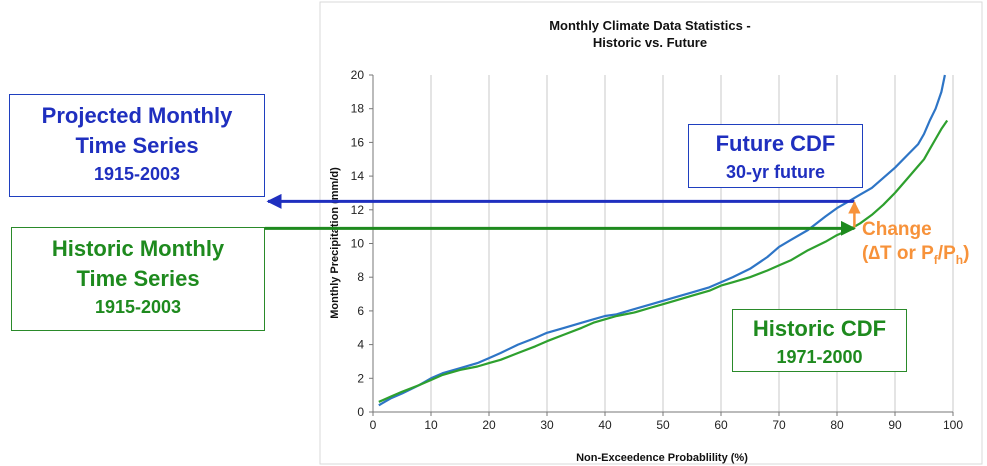 The height and width of the screenshot is (466, 987). What do you see at coordinates (360, 311) in the screenshot?
I see `y-tick-label: 6` at bounding box center [360, 311].